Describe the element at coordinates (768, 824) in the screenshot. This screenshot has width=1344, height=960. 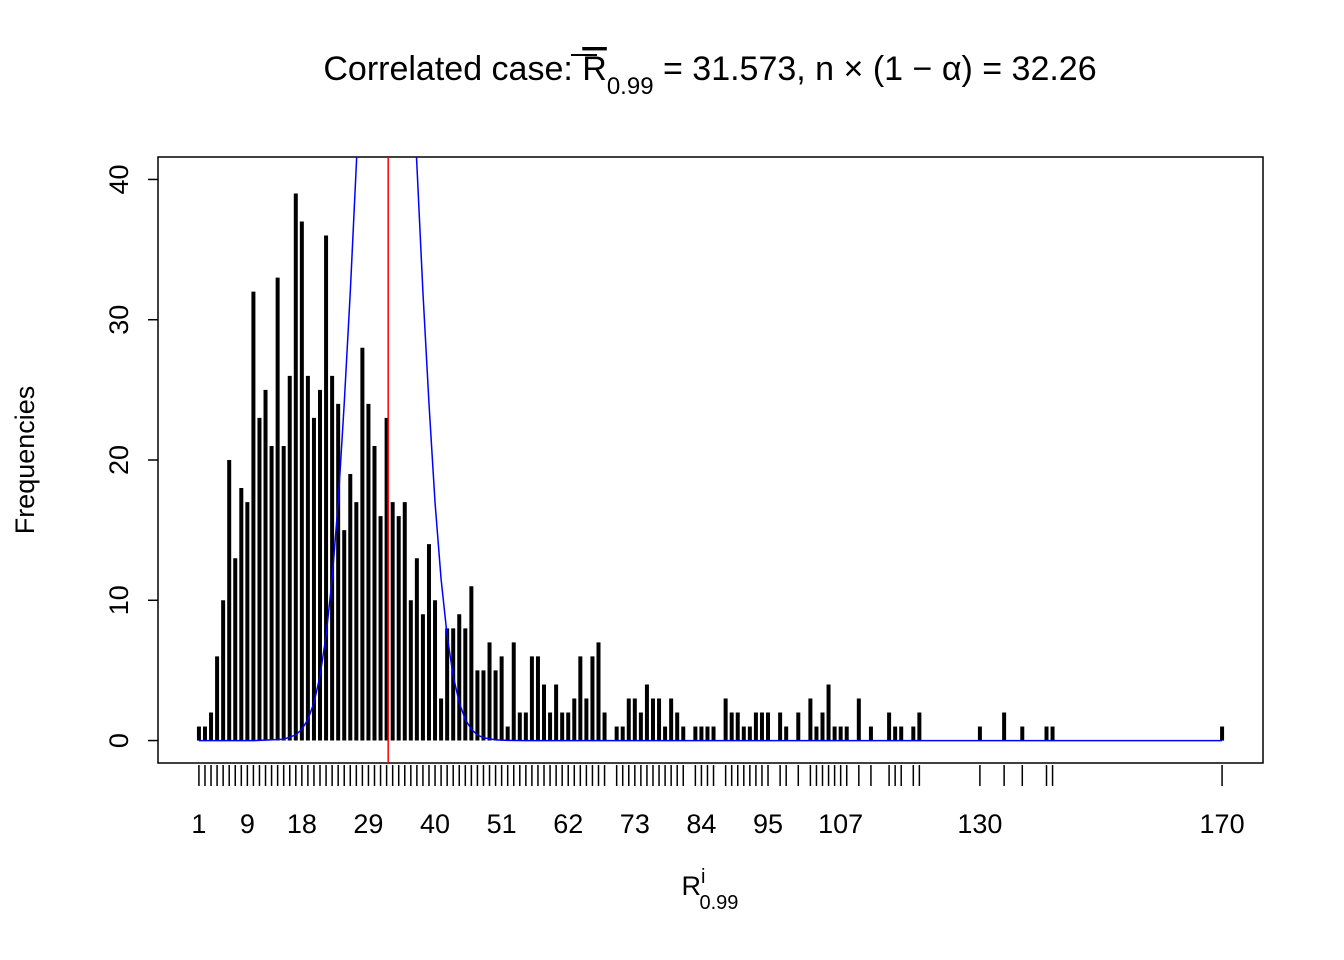
I see `x-tick-label: 95` at that location.